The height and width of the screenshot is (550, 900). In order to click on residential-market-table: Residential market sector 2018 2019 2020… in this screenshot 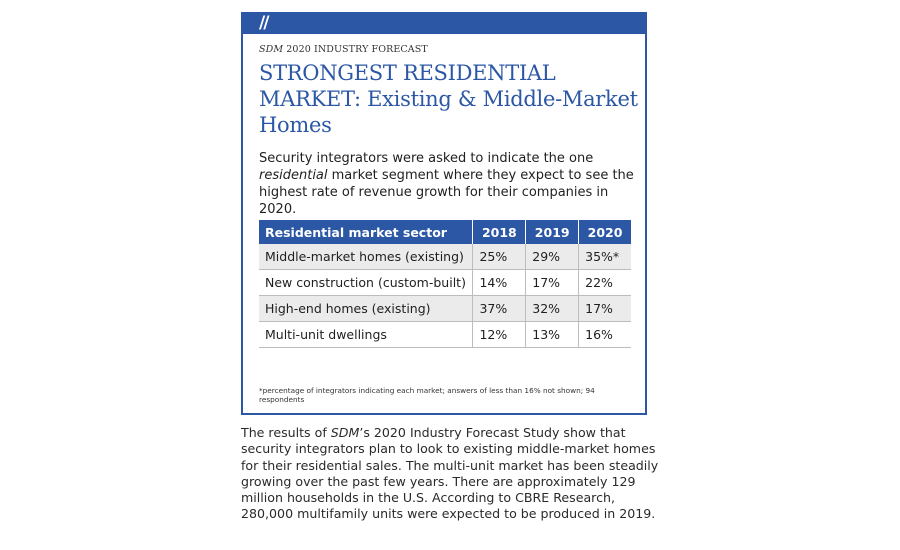, I will do `click(445, 284)`.